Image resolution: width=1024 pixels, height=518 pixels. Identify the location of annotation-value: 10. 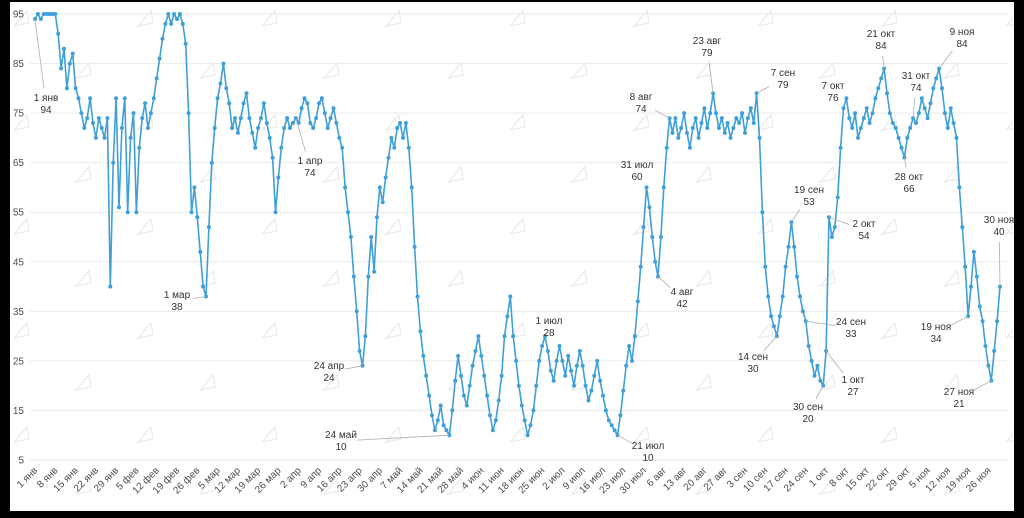
(341, 447).